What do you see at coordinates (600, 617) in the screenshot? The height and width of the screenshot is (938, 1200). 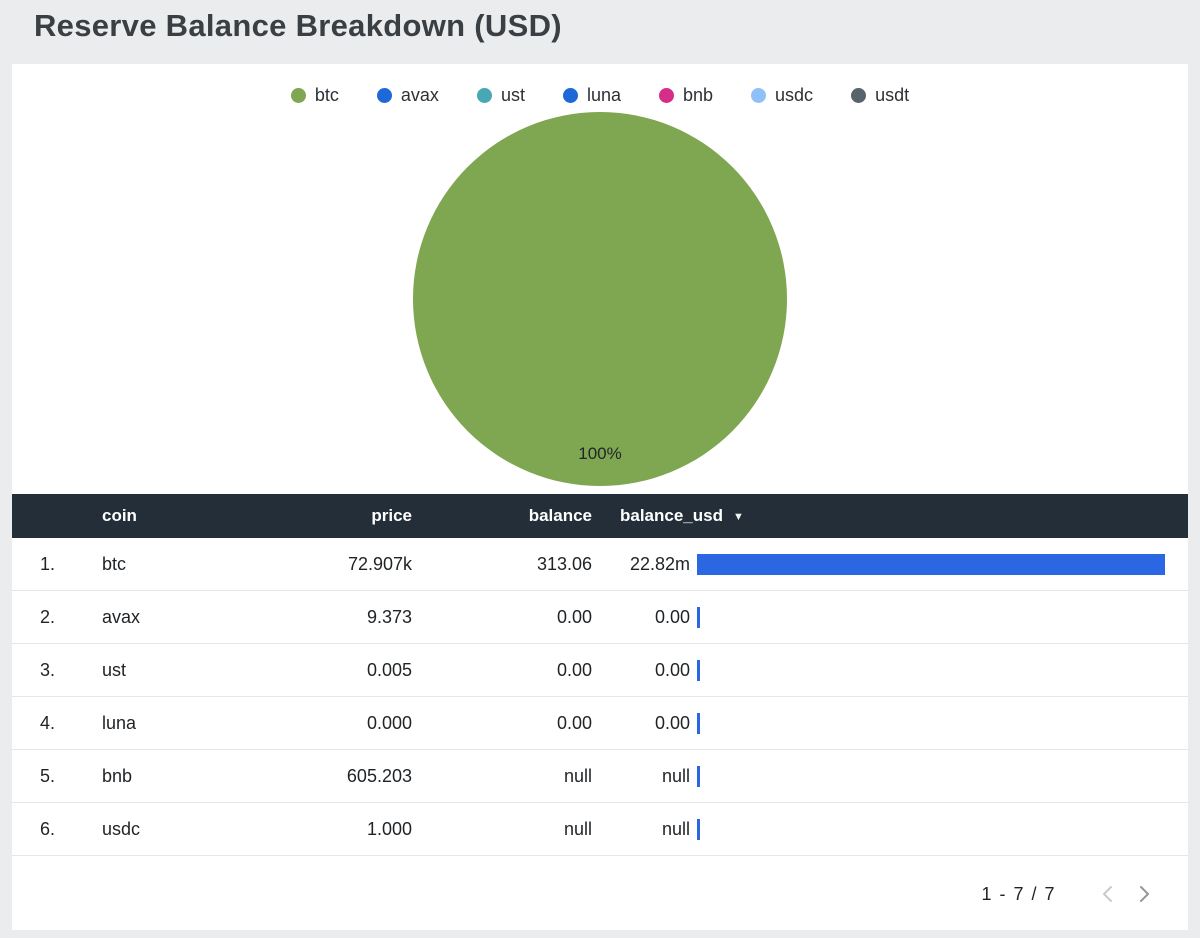 I see `table-row-avax: 2. avax 9.373 0.00 0.00` at bounding box center [600, 617].